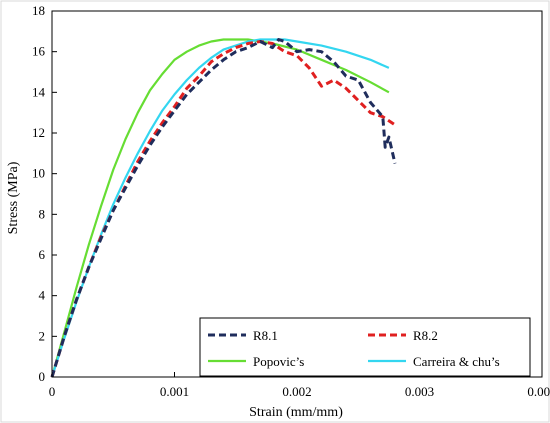 This screenshot has width=550, height=423. What do you see at coordinates (42, 295) in the screenshot?
I see `y-tick-label: 4` at bounding box center [42, 295].